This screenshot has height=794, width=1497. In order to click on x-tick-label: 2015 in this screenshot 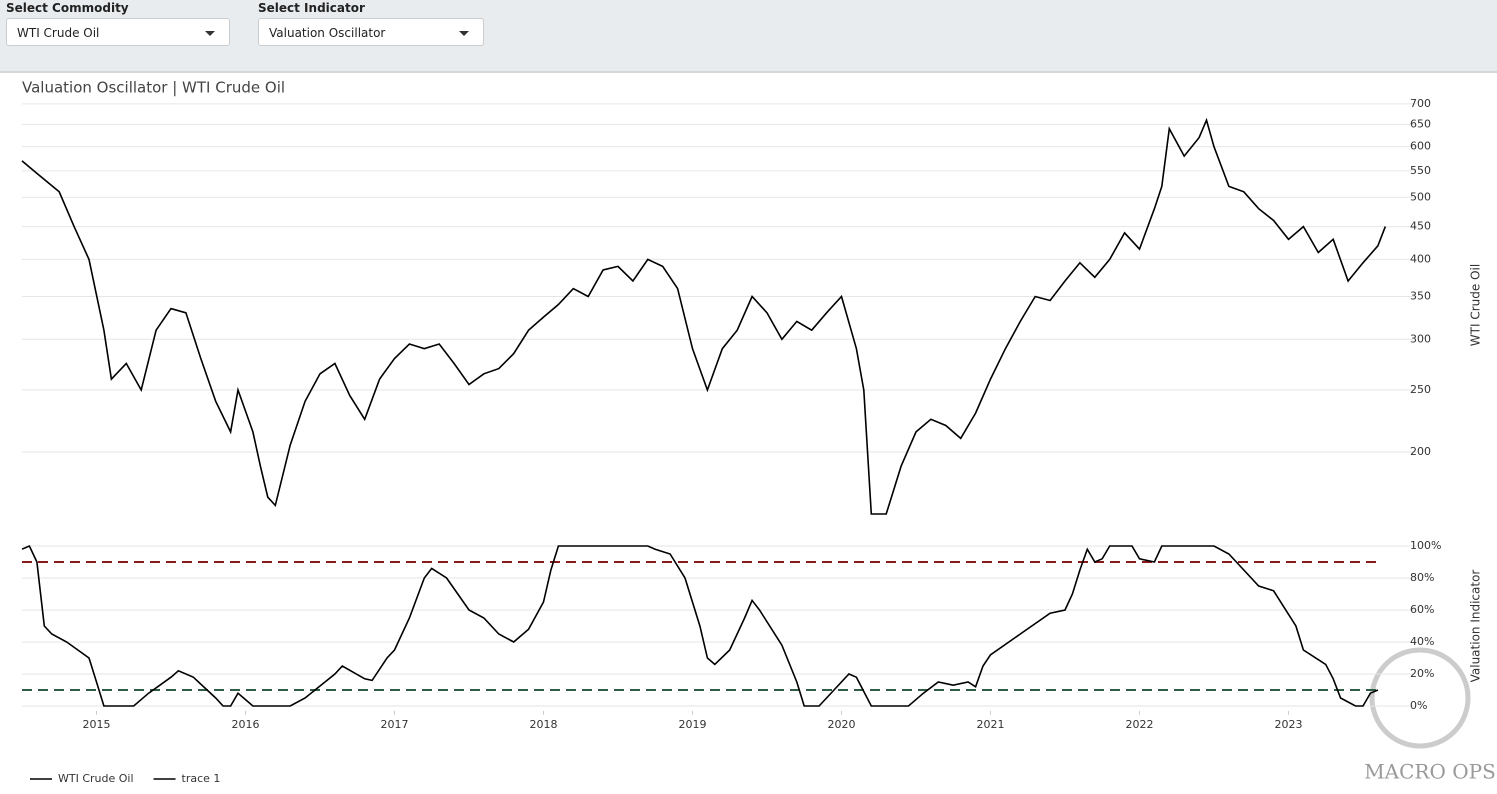, I will do `click(96, 724)`.